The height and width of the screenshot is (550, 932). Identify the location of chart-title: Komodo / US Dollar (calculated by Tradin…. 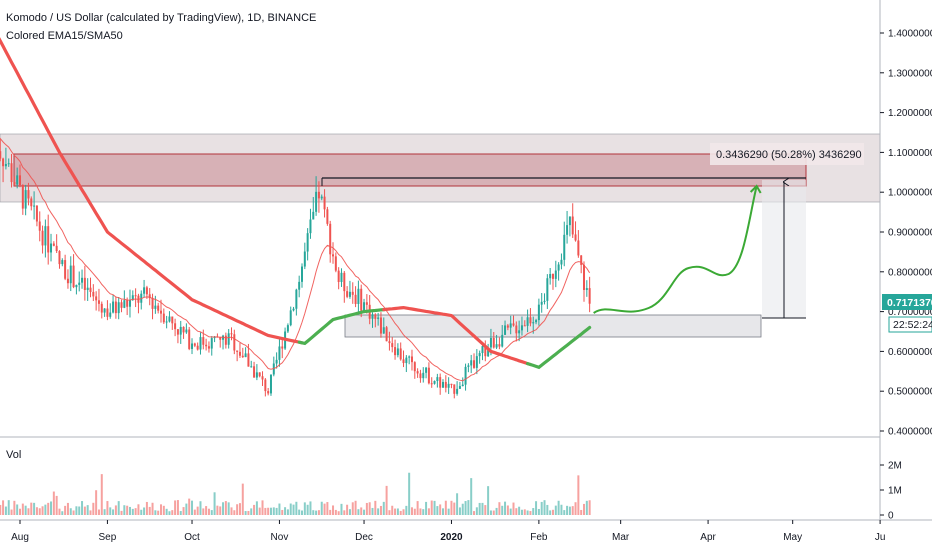
(161, 18).